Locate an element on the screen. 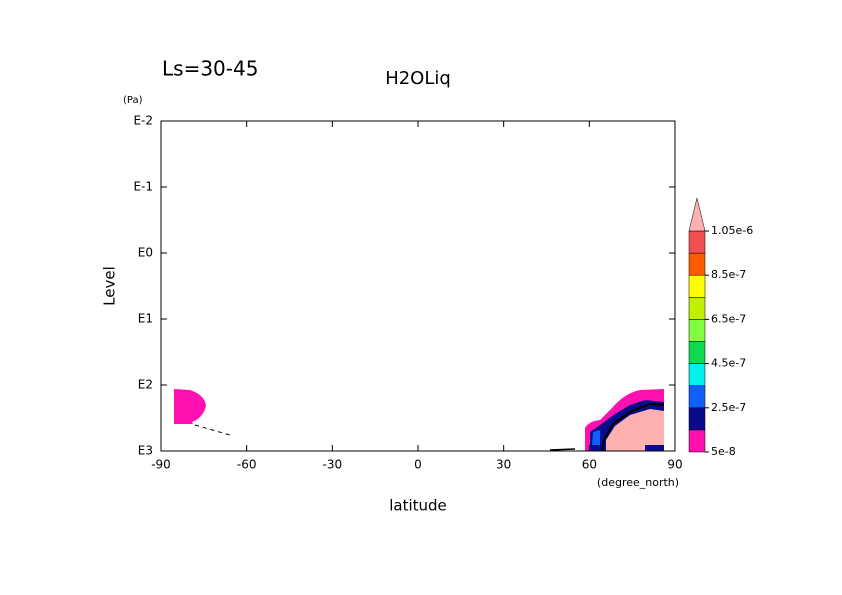 The width and height of the screenshot is (842, 595). y-tick-label: E3 is located at coordinates (145, 451).